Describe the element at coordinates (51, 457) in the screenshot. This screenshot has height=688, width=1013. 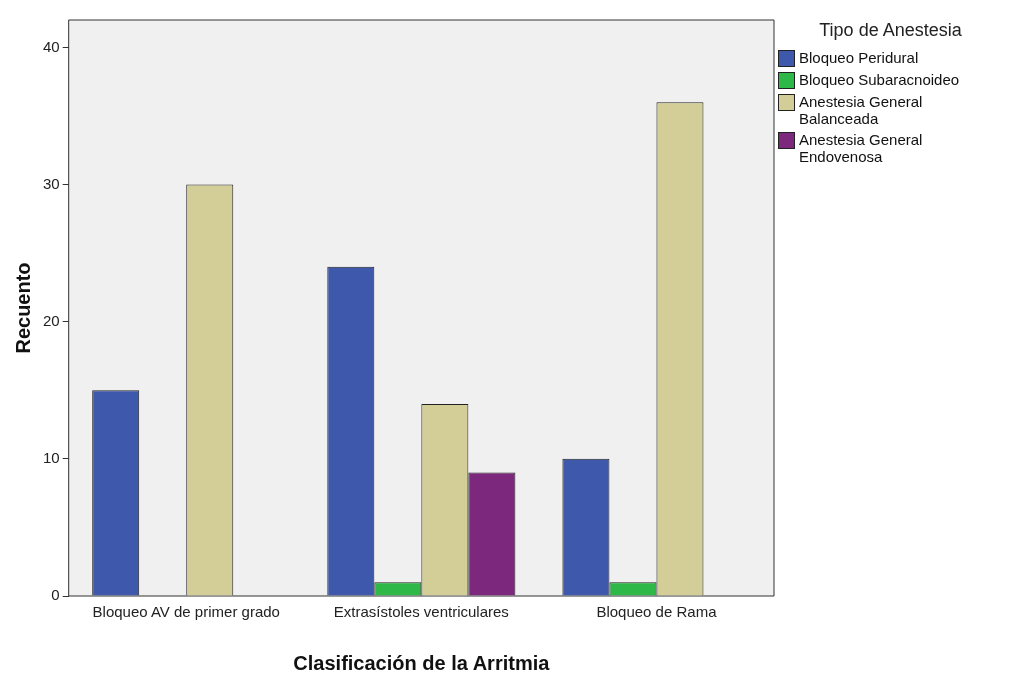
I see `y-tick-label: 10` at that location.